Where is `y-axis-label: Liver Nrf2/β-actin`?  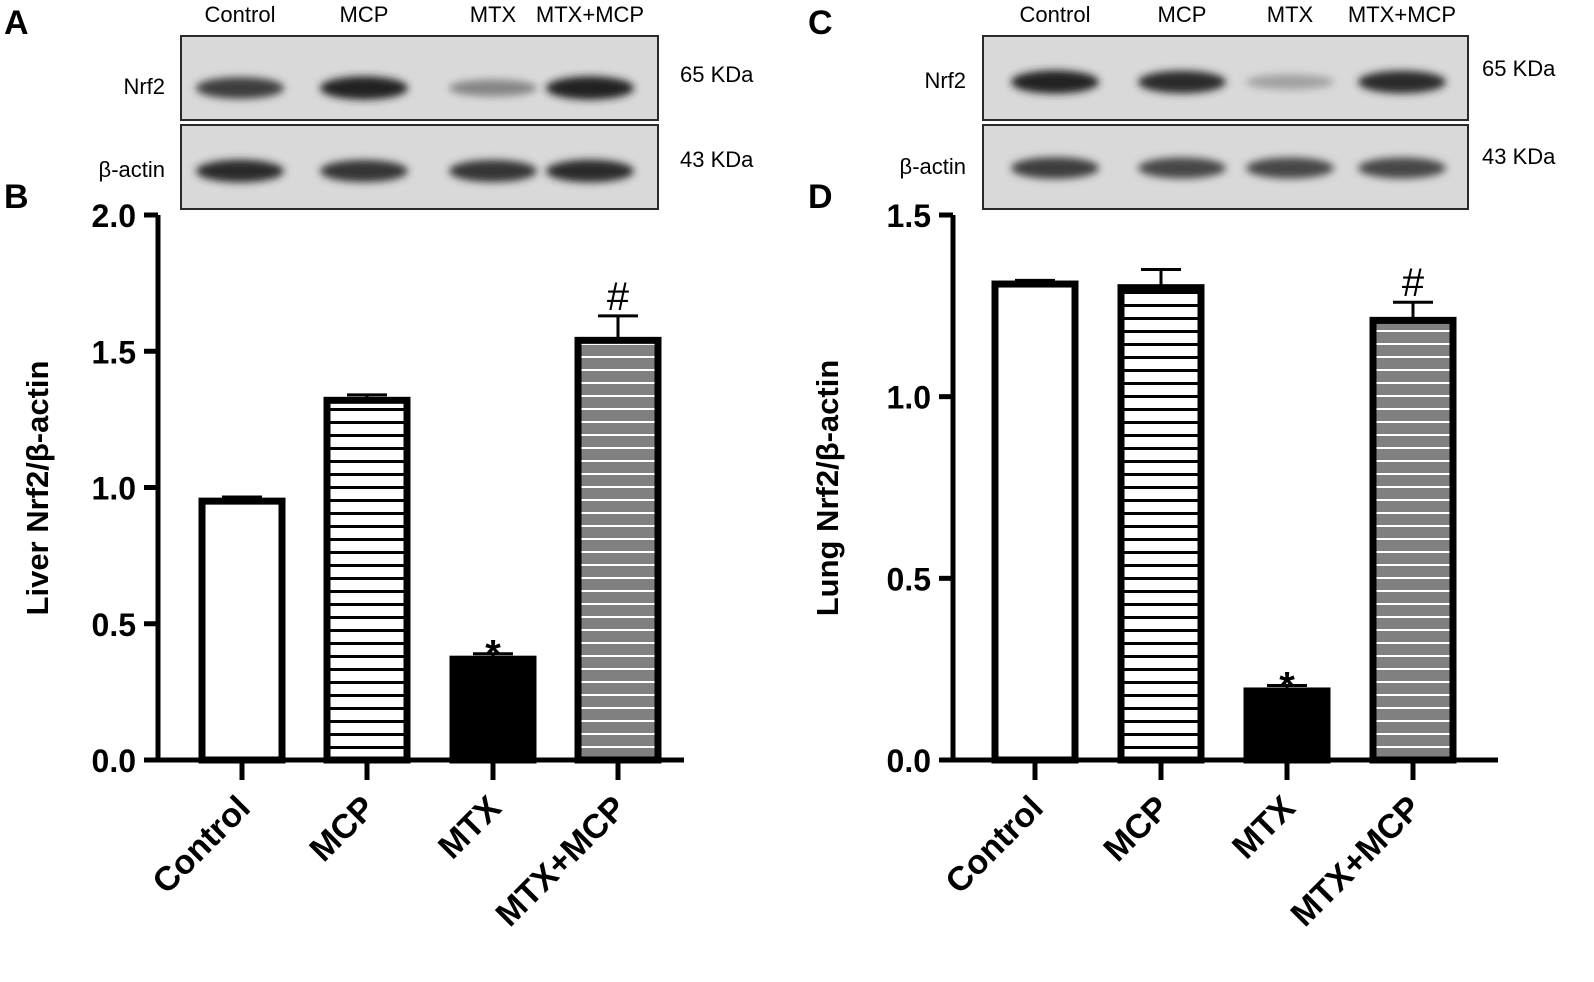 y-axis-label: Liver Nrf2/β-actin is located at coordinates (37, 488).